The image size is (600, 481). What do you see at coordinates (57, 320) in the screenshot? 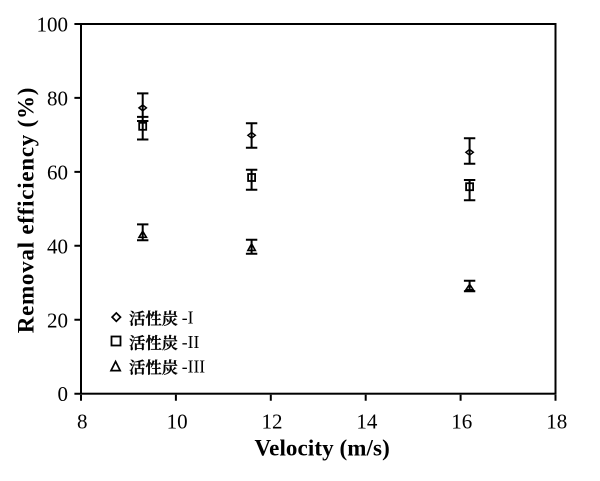
I see `svg-text: 20` at bounding box center [57, 320].